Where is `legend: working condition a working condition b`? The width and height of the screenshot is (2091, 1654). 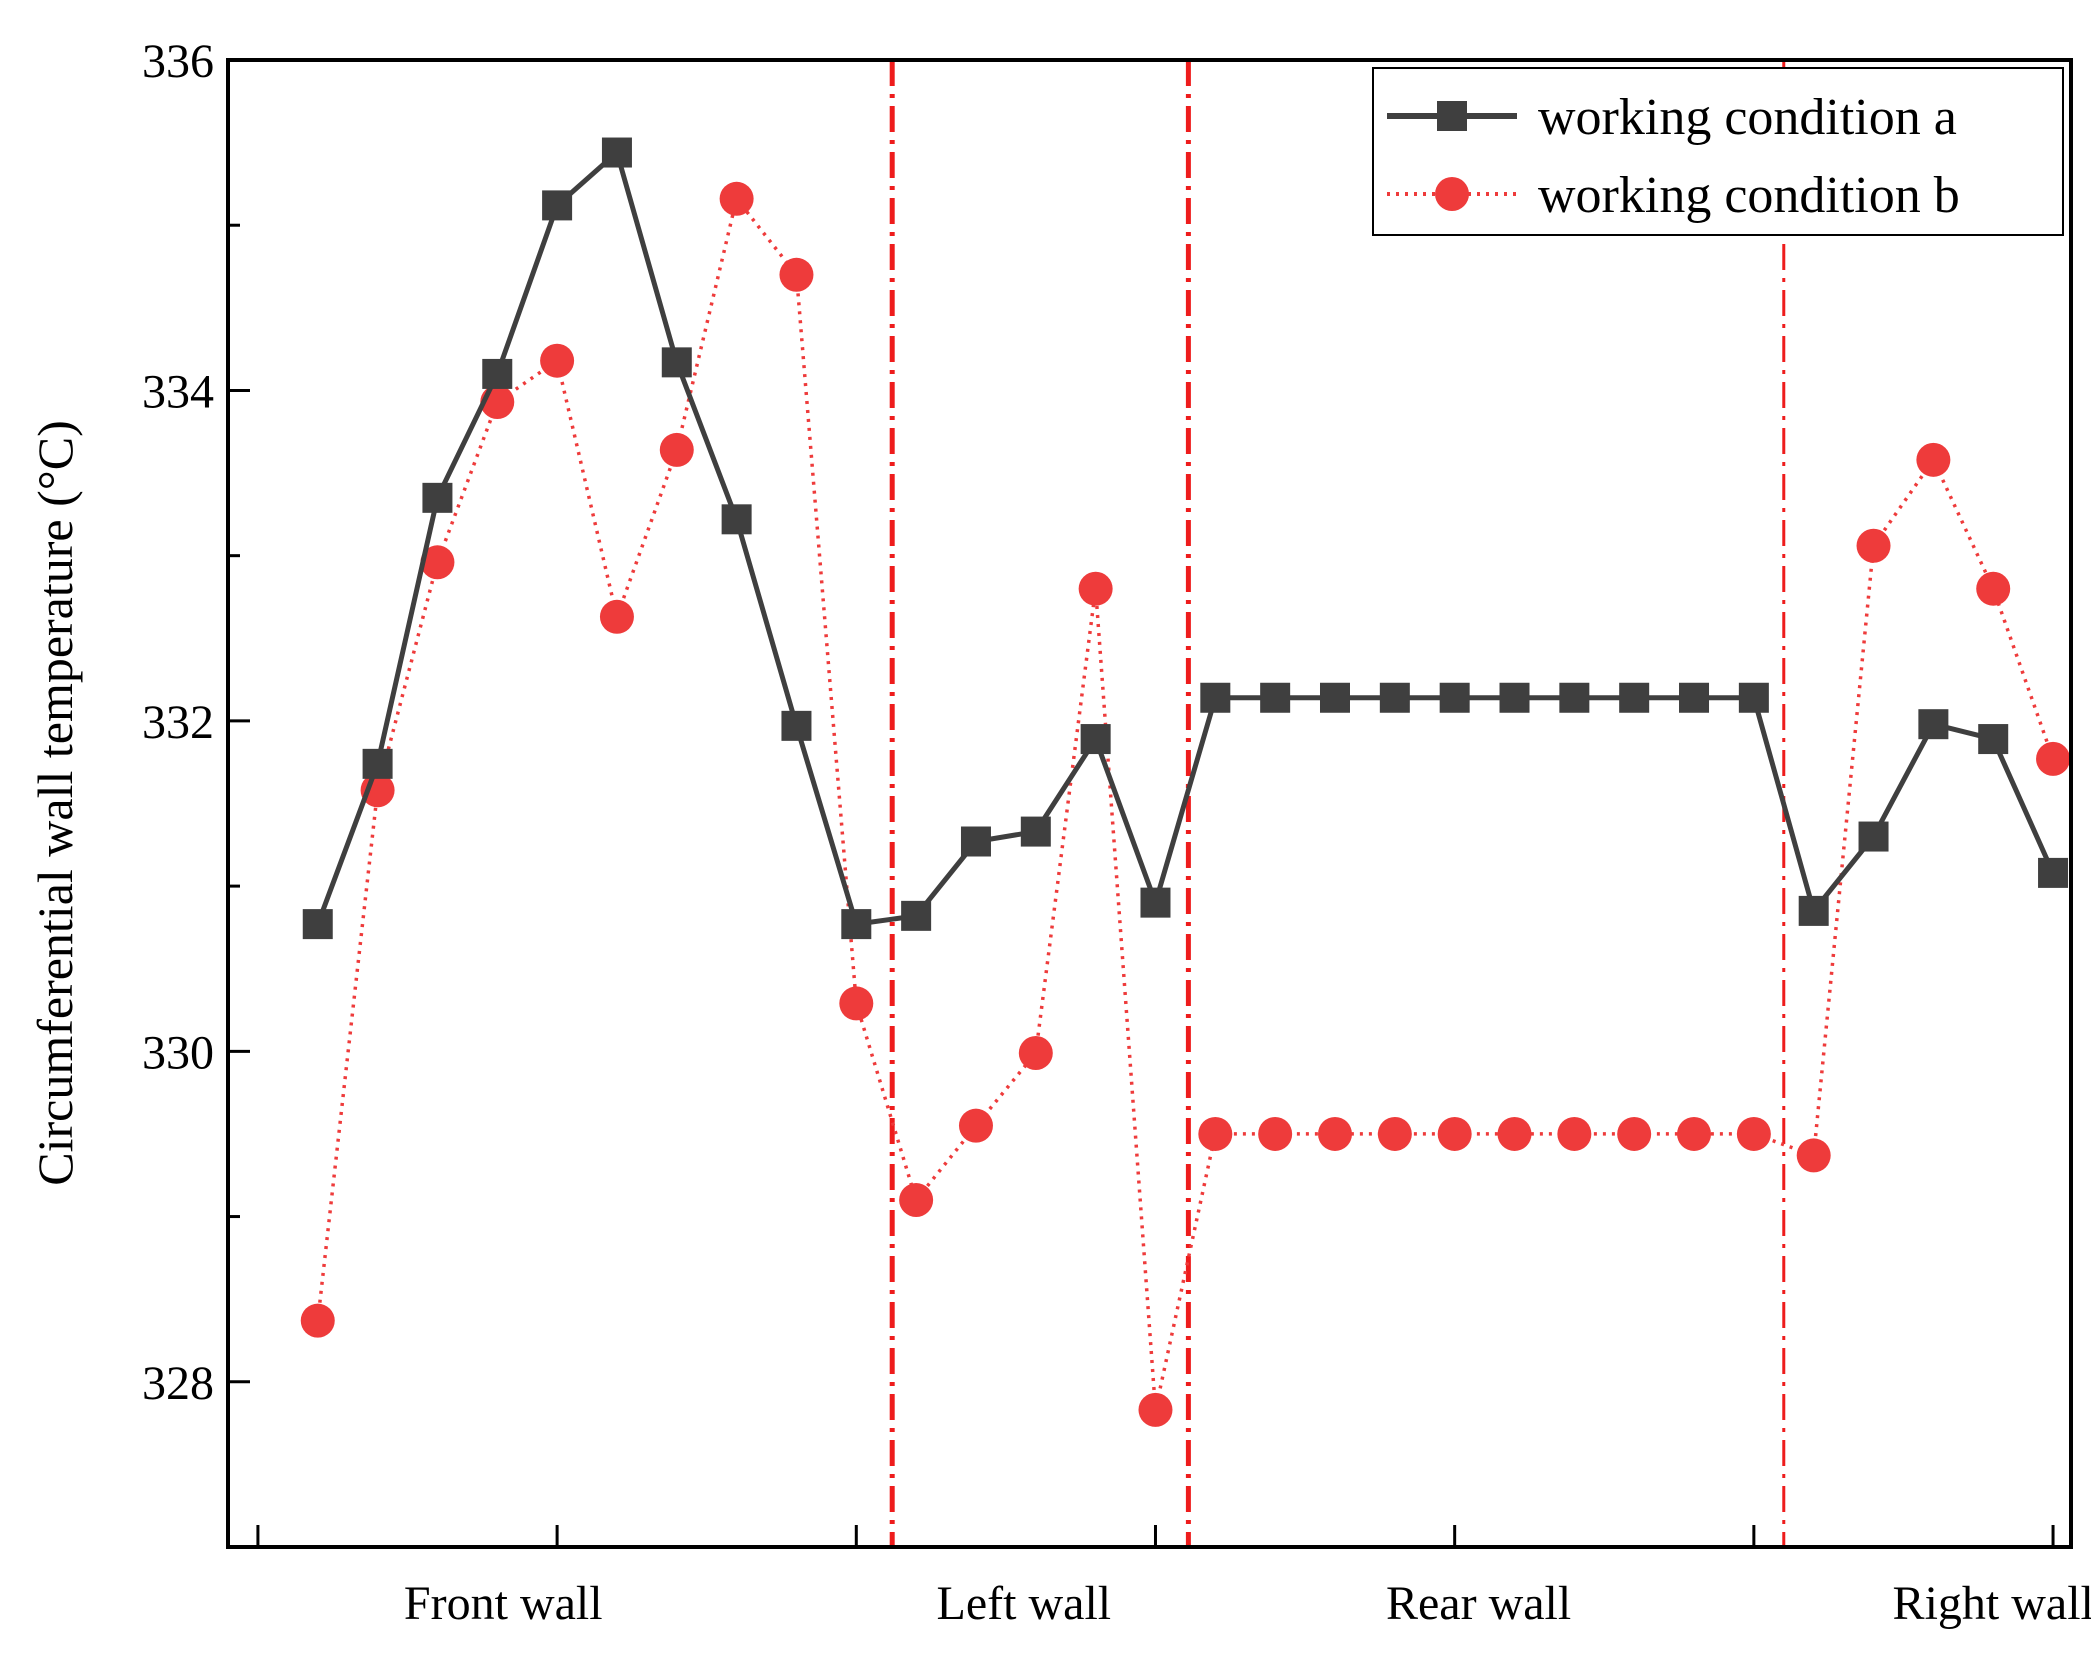
legend: working condition a working condition b is located at coordinates (1718, 151).